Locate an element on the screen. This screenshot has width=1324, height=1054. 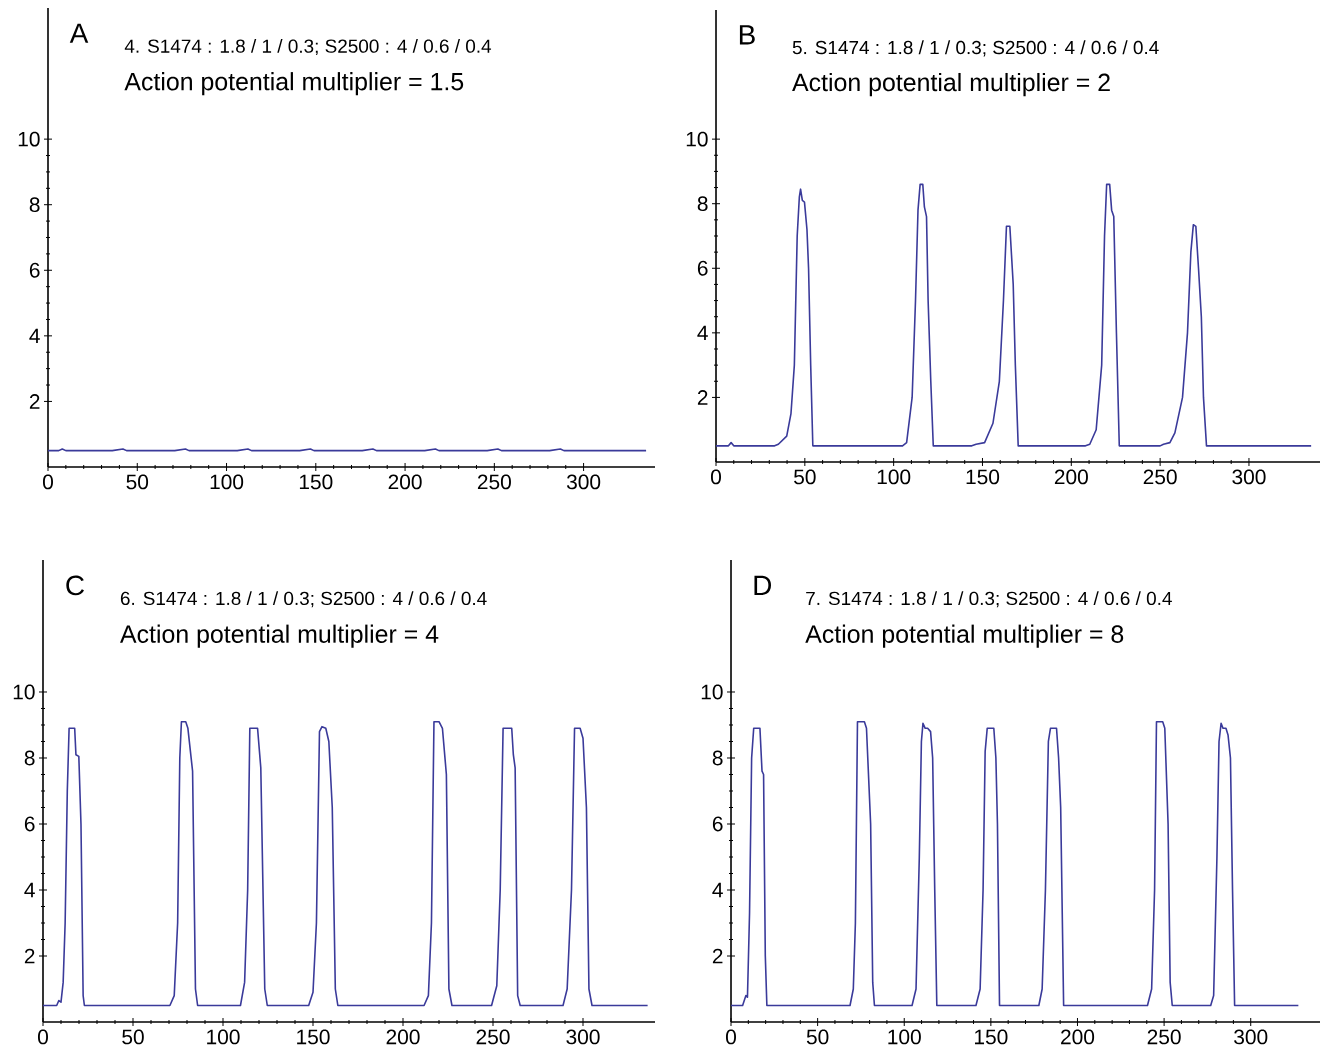
text: 7. S1474 : 1.8 / 1 / 0.3; S2500 : 4 / 0.6 / 0.4 is located at coordinates (989, 599).